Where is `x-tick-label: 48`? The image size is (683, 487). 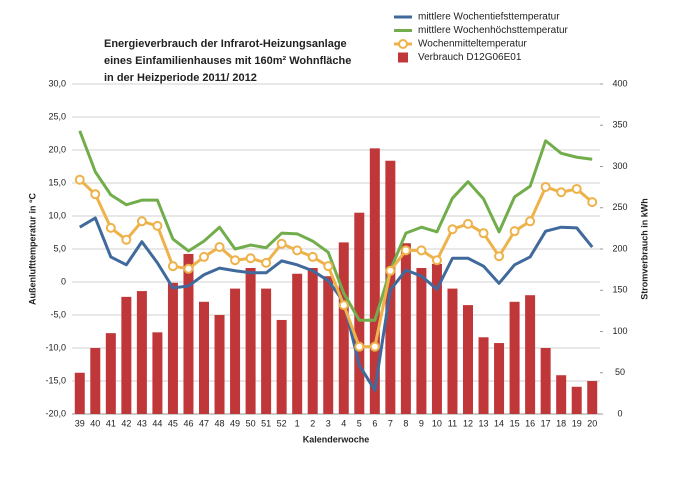
x-tick-label: 48 is located at coordinates (220, 423).